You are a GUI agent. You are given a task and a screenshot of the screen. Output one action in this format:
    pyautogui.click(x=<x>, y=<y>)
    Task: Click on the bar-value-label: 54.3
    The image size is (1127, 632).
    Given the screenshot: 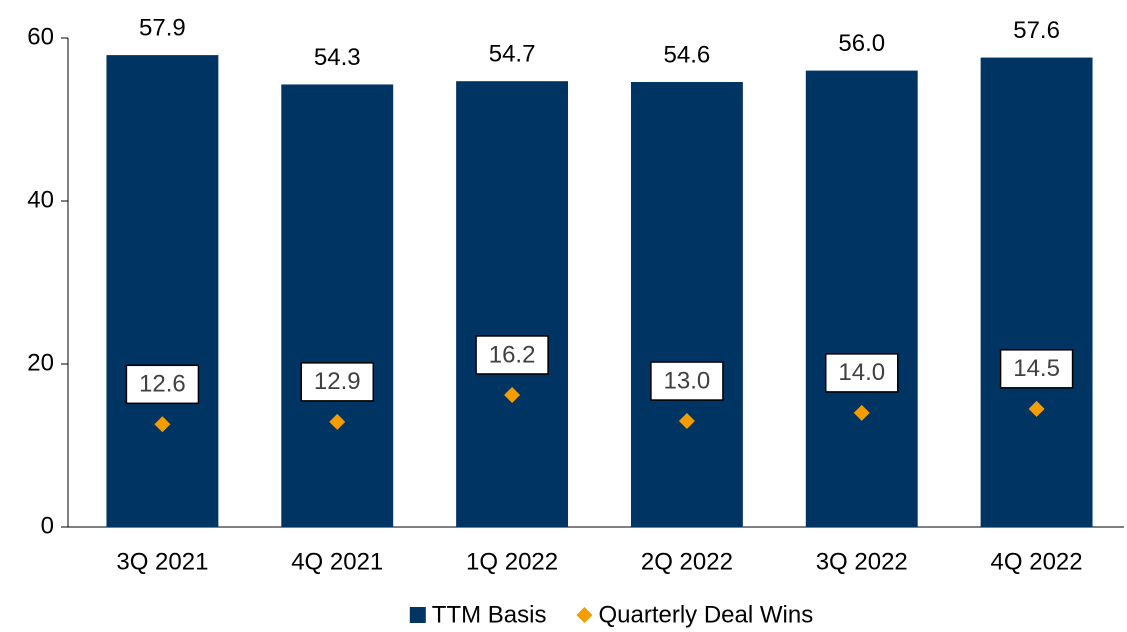 What is the action you would take?
    pyautogui.click(x=337, y=57)
    